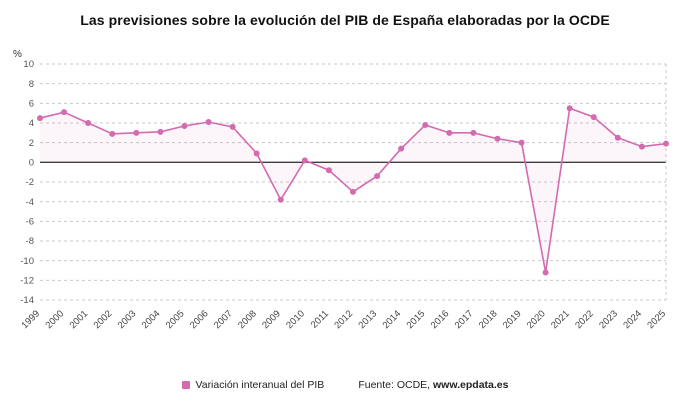 The height and width of the screenshot is (405, 690). Describe the element at coordinates (30, 241) in the screenshot. I see `y-tick-label: -8` at that location.